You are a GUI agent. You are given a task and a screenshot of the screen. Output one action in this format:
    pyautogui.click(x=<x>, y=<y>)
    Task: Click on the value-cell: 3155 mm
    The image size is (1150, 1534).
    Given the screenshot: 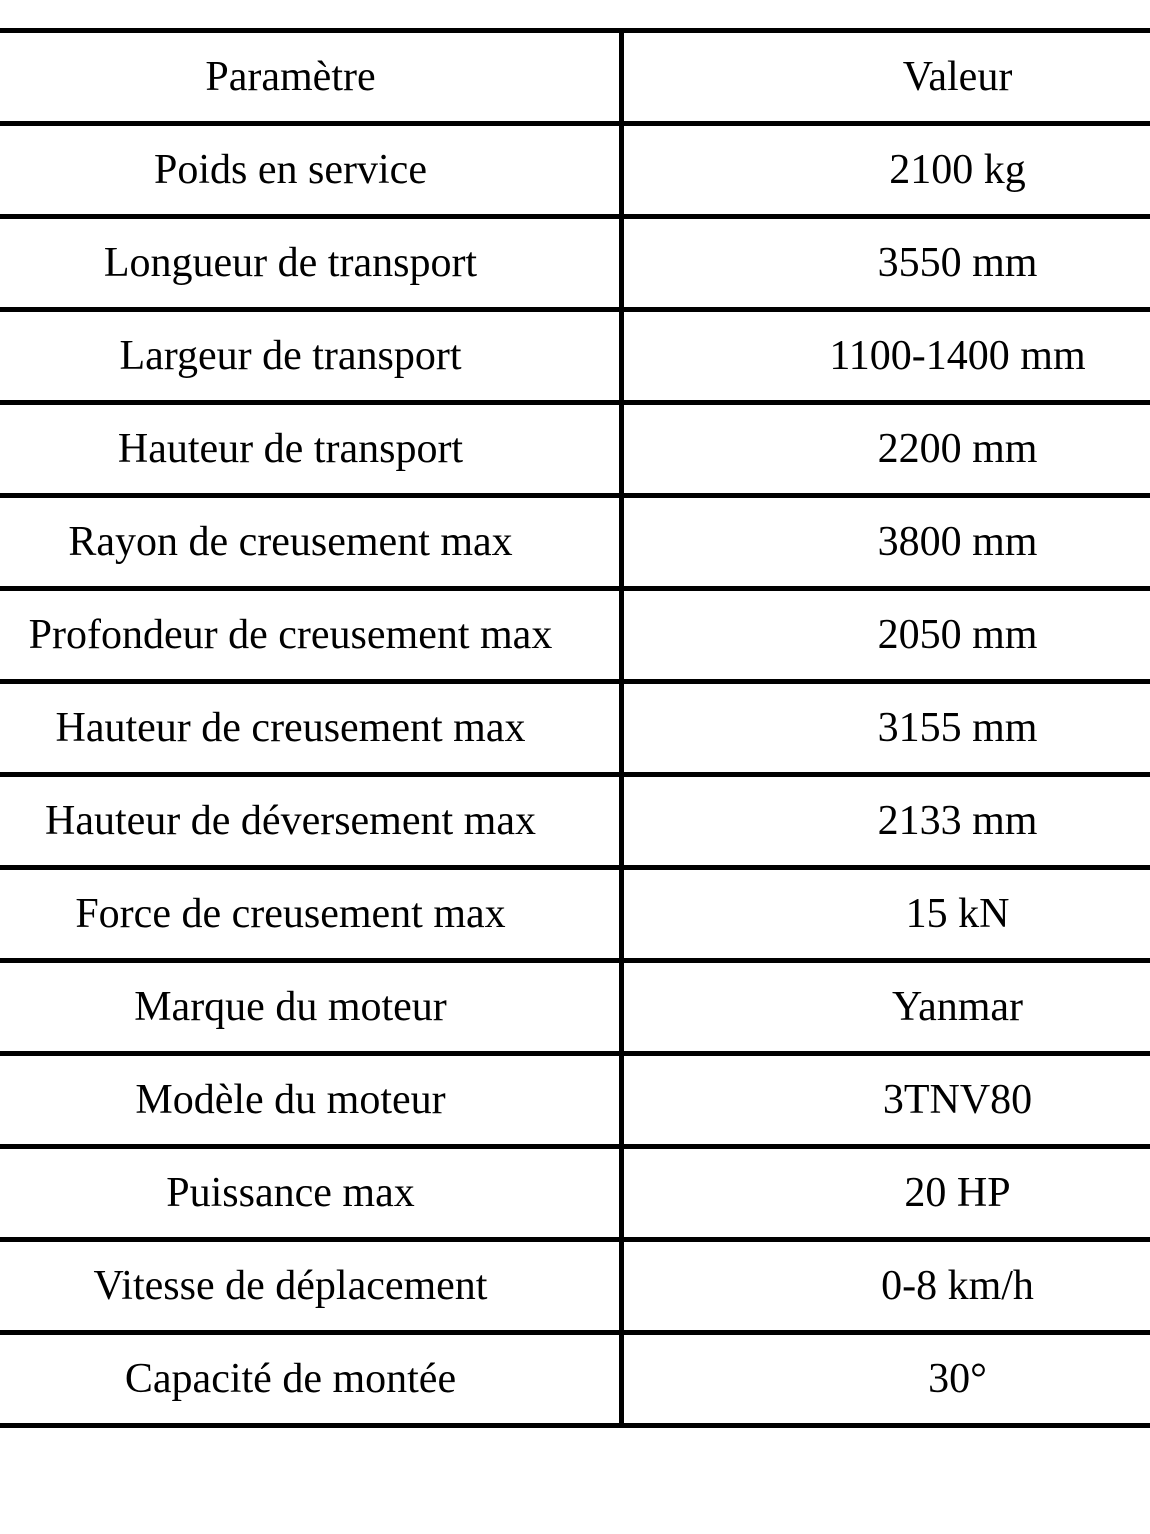 What is the action you would take?
    pyautogui.click(x=884, y=728)
    